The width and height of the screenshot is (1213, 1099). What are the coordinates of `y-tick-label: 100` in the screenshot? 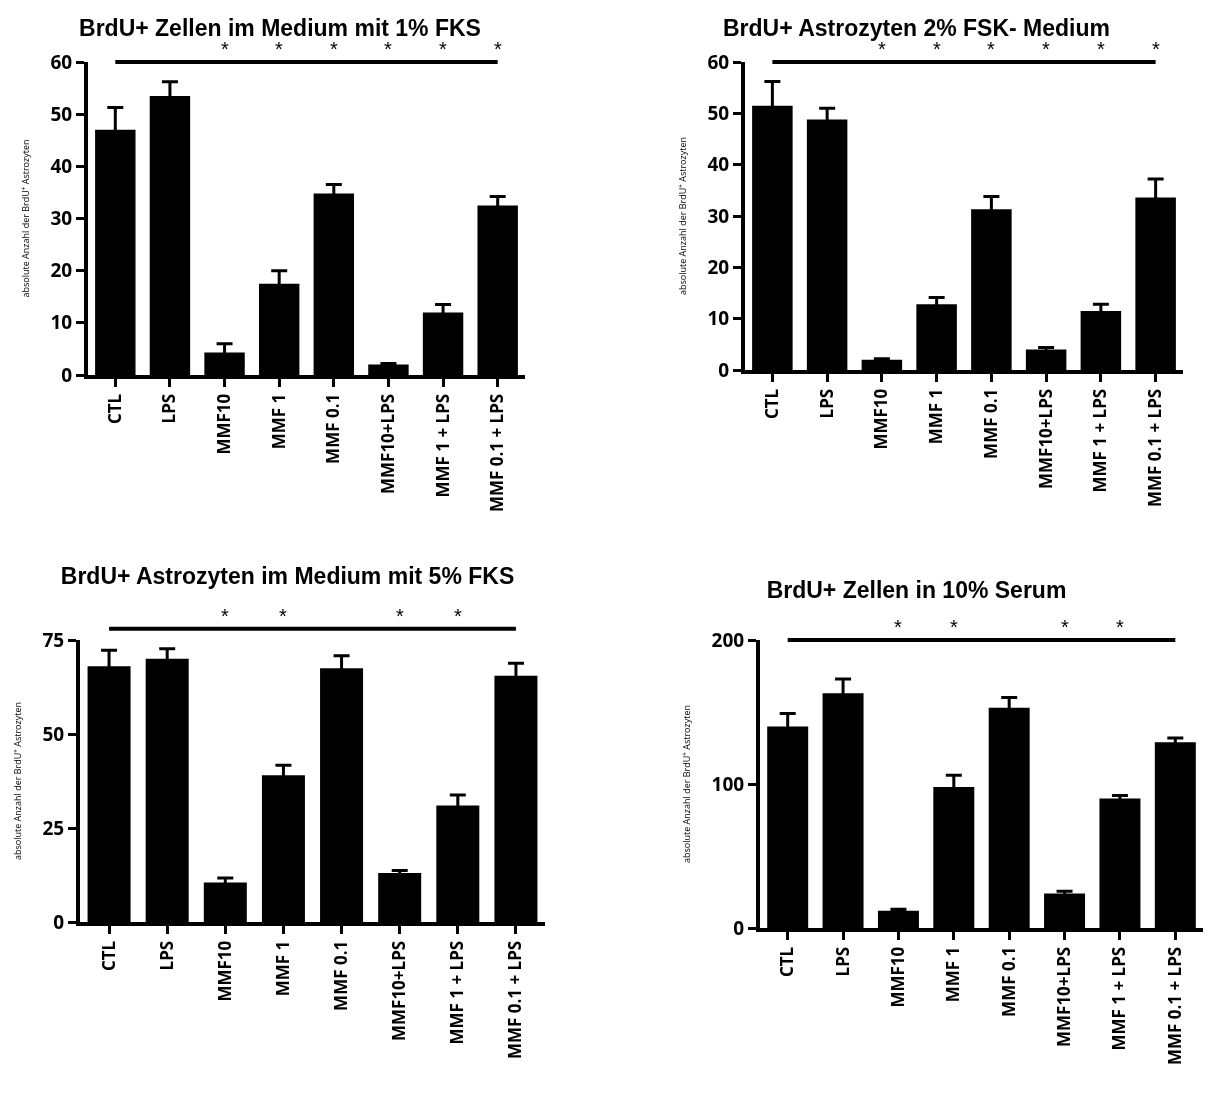 It's located at (728, 783).